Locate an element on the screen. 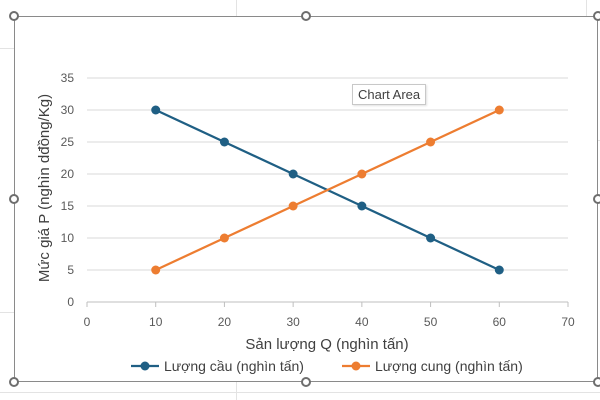 This screenshot has height=400, width=600. x-tick-label: 40 is located at coordinates (362, 322).